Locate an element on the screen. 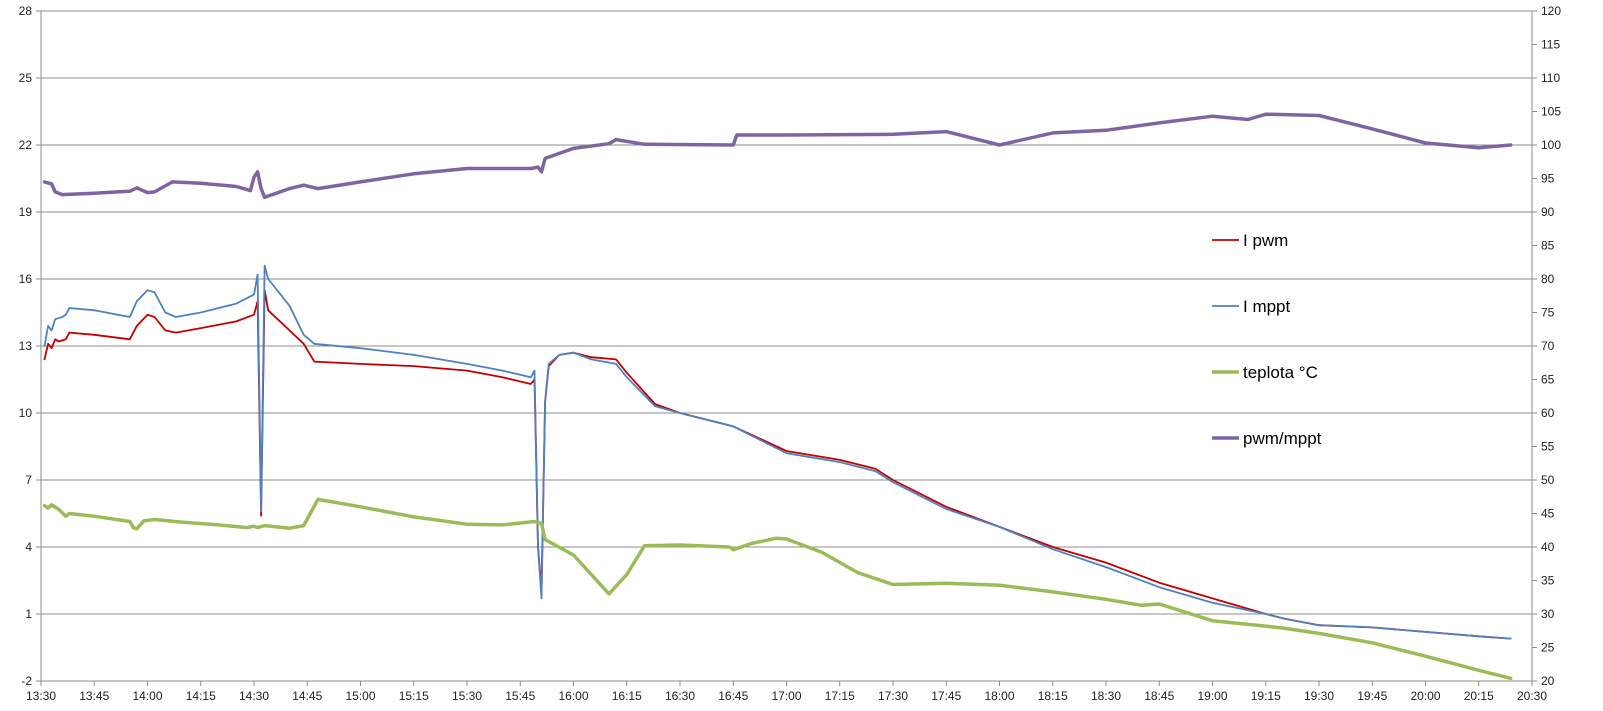 This screenshot has height=711, width=1603. x-tick-label: 17:15 is located at coordinates (840, 696).